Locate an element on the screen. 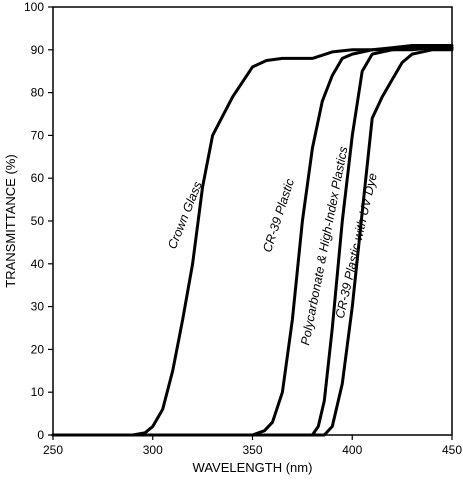  x-tick-label: 450 is located at coordinates (452, 450).